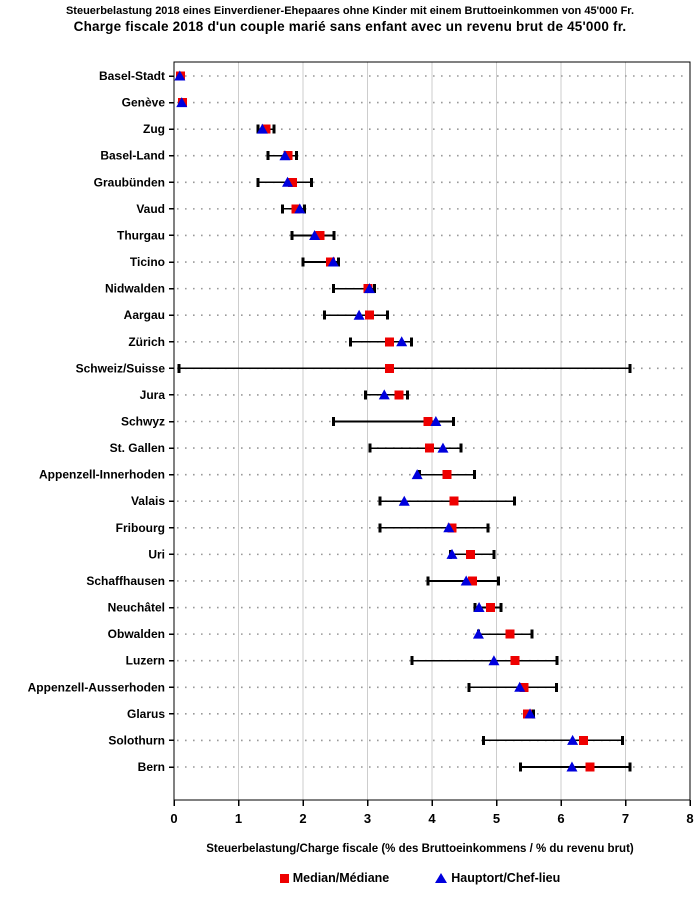 Image resolution: width=700 pixels, height=900 pixels. What do you see at coordinates (441, 878) in the screenshot?
I see `hauptort-triangle-icon` at bounding box center [441, 878].